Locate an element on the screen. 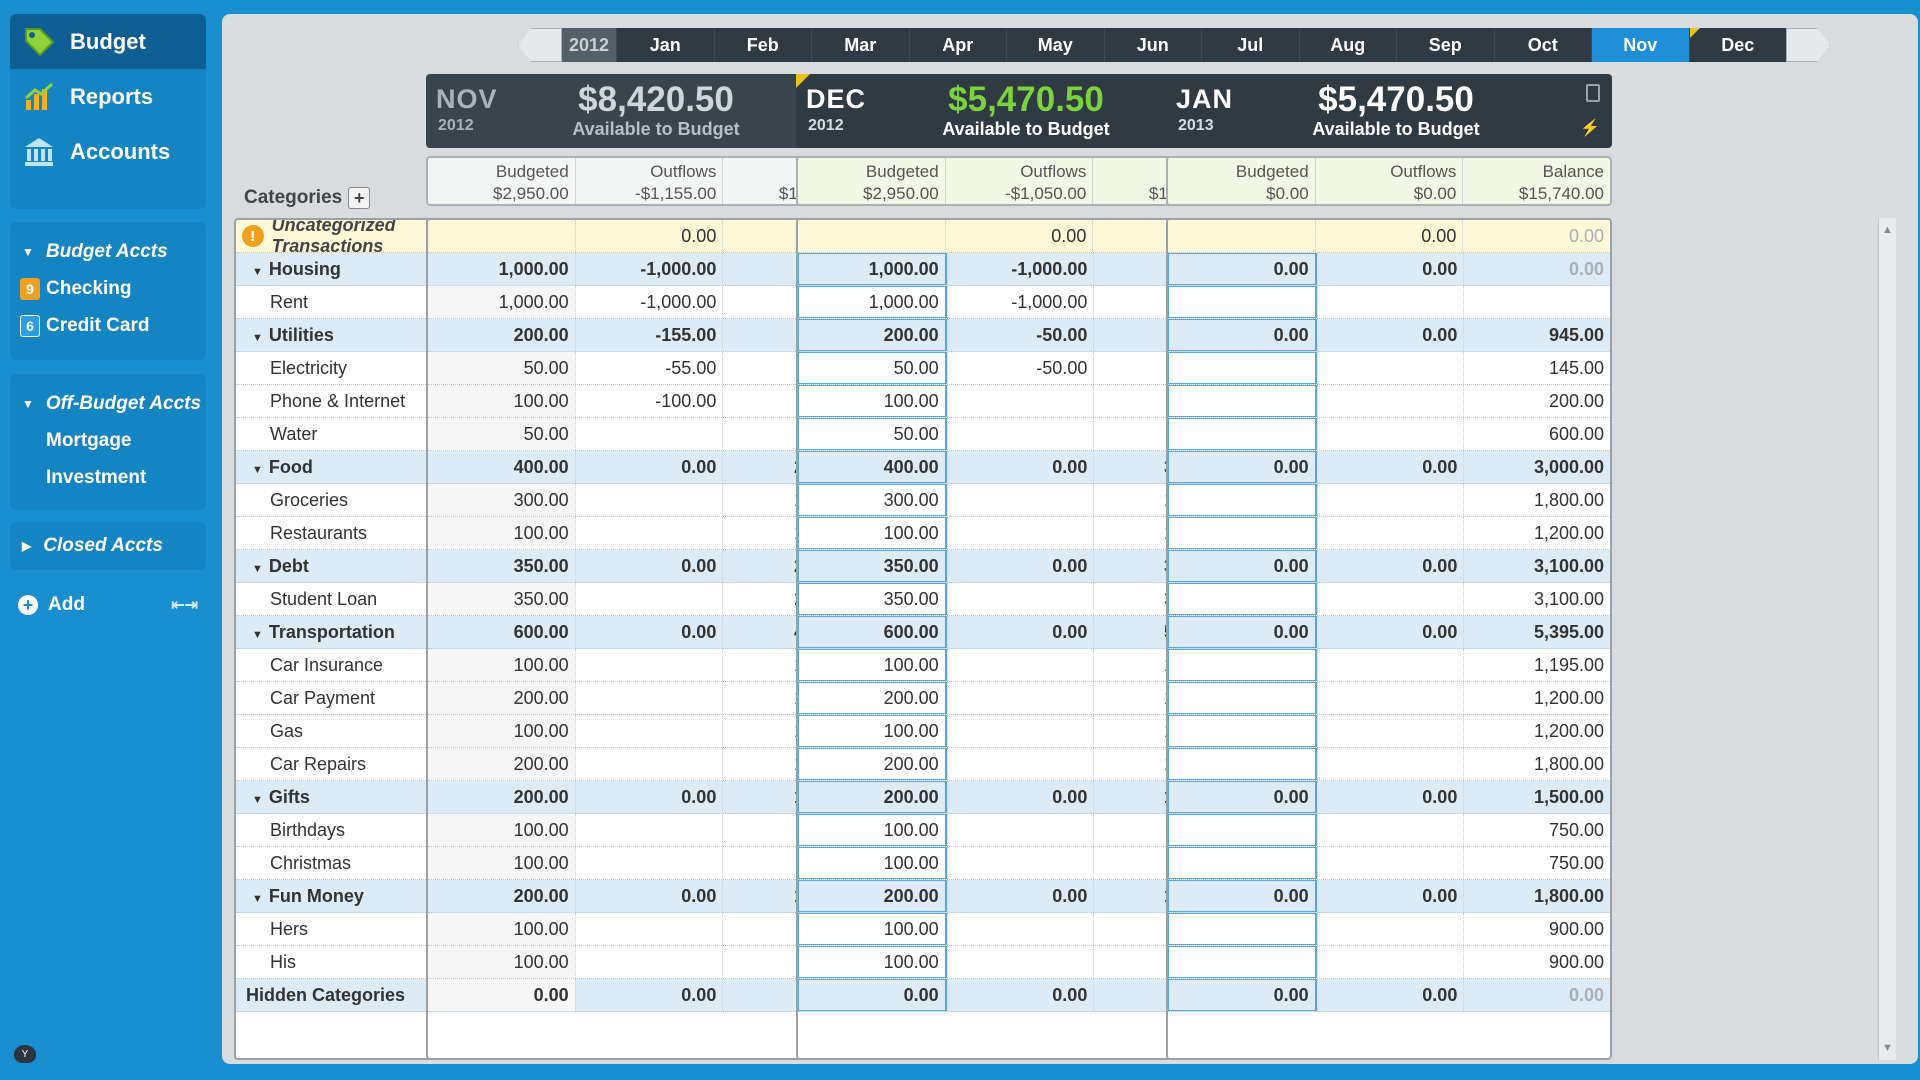 The width and height of the screenshot is (1920, 1080). budgeted-cell: 300.00 is located at coordinates (501, 500).